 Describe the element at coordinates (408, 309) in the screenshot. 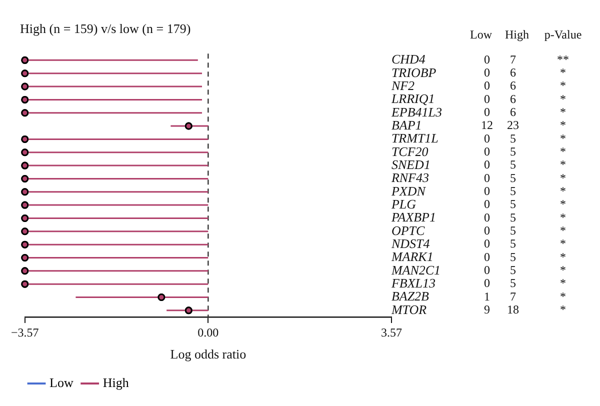

I see `y-tick-label: MTOR` at that location.